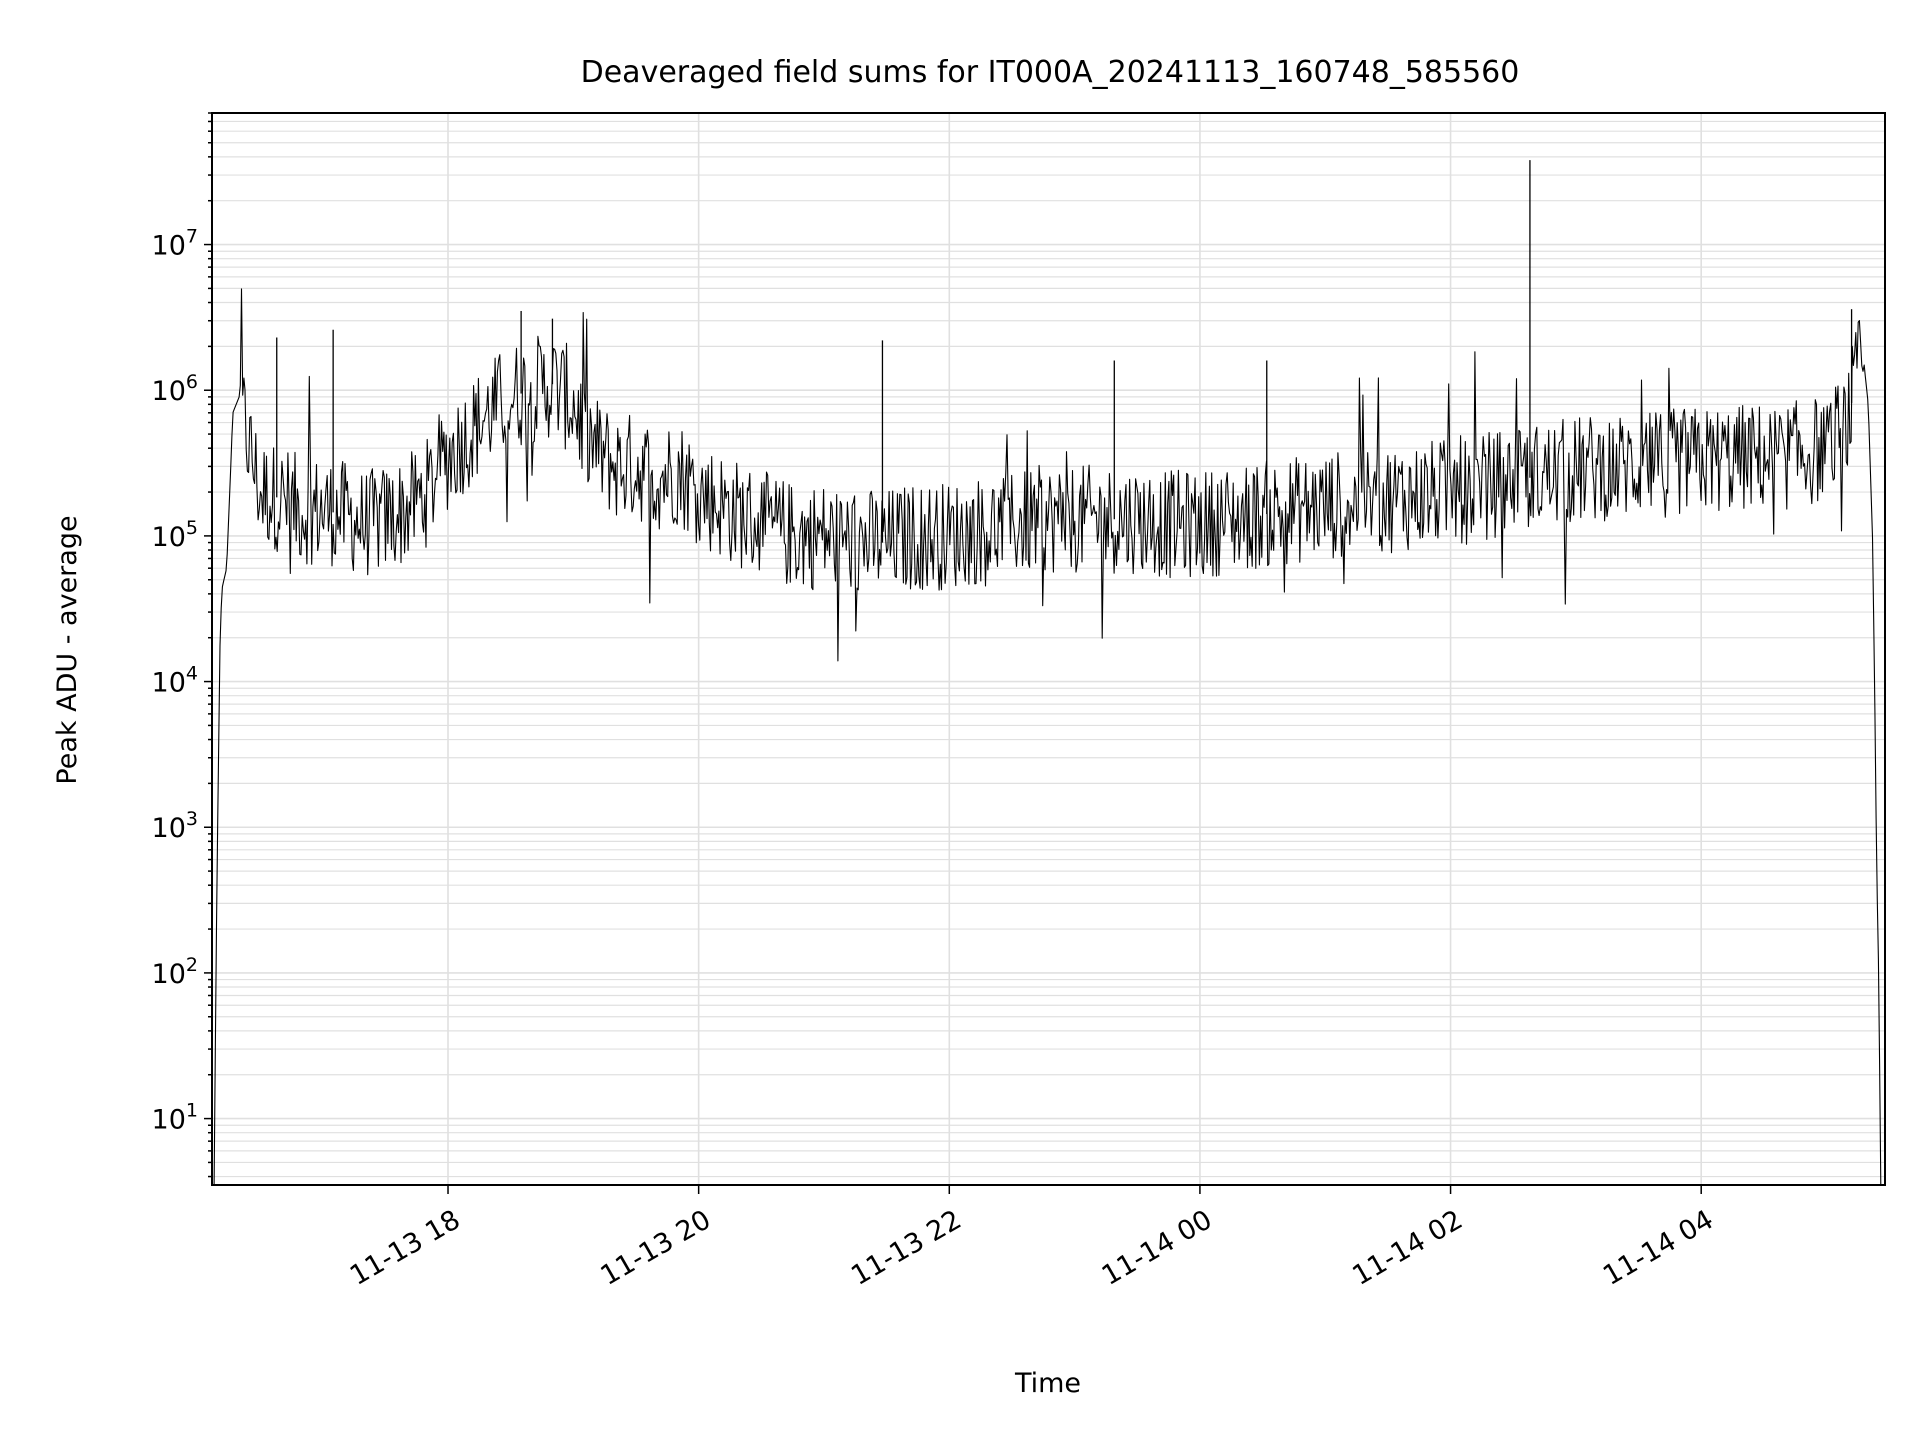 Image resolution: width=1920 pixels, height=1440 pixels. I want to click on y-tick-label: 10¹, so click(175, 1118).